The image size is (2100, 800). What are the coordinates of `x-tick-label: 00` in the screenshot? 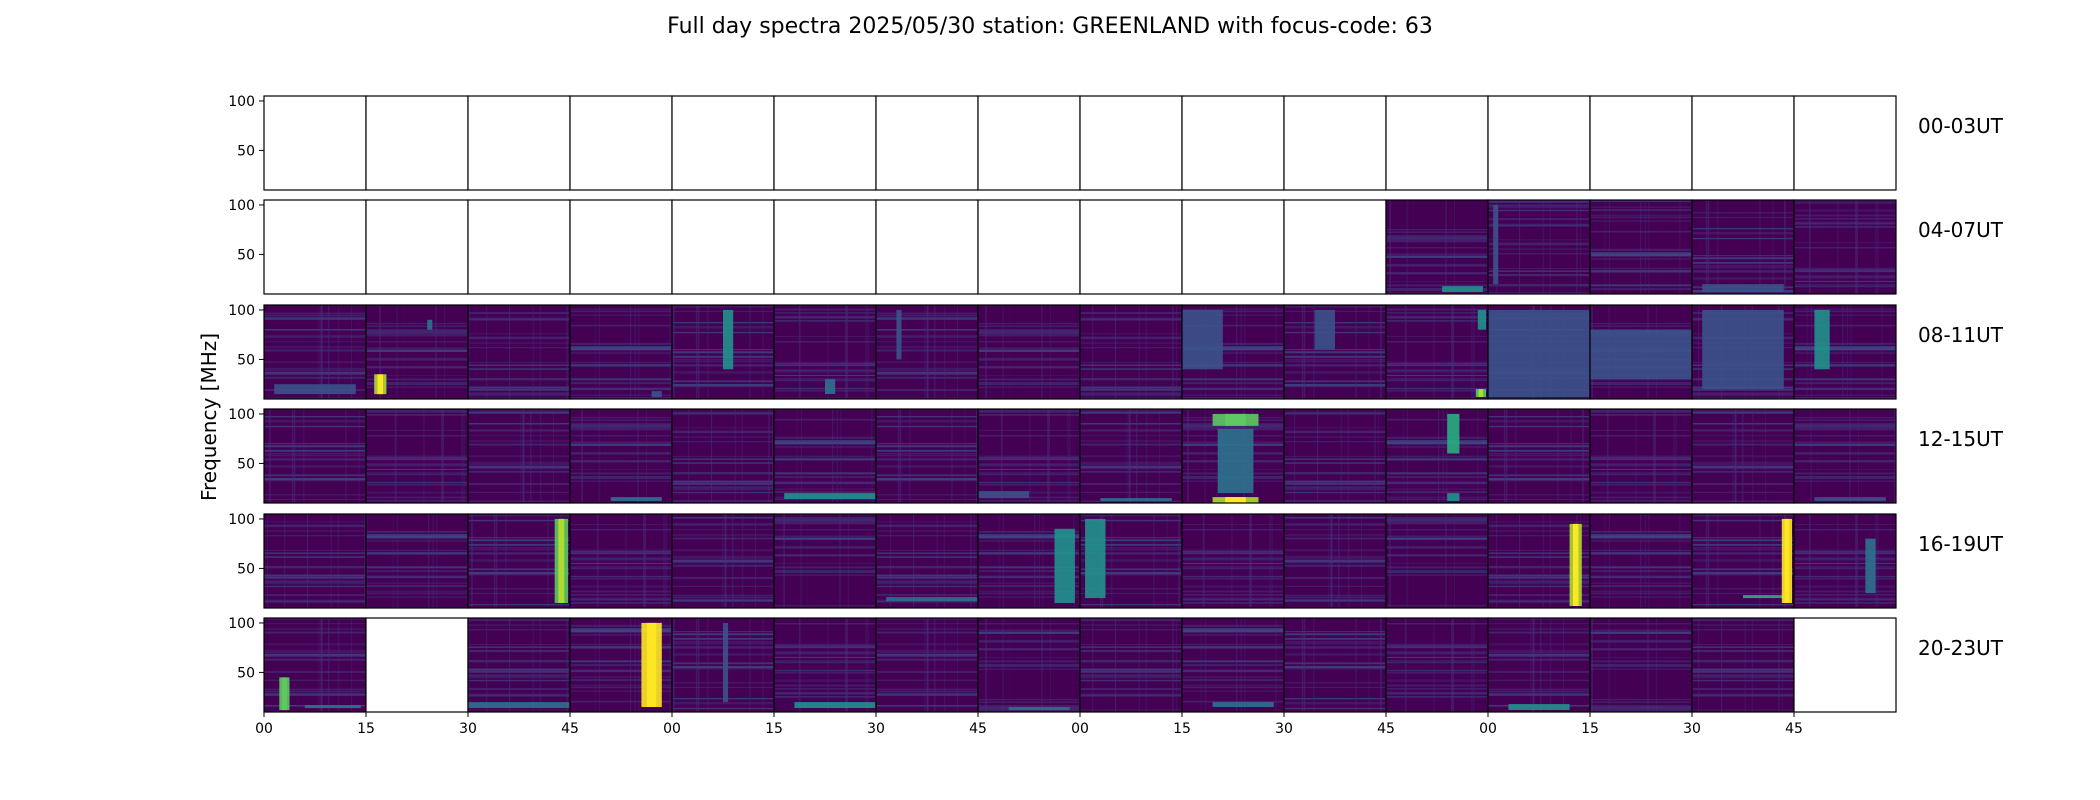 It's located at (1488, 729).